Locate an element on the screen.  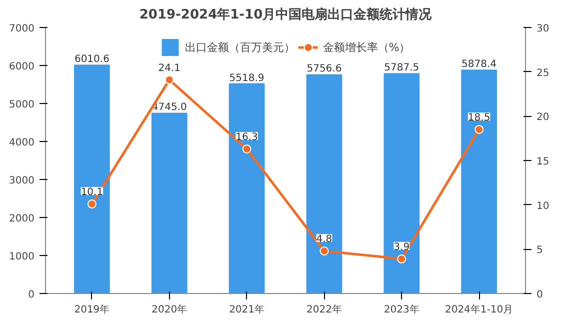
y-tick-label: 7000 is located at coordinates (22, 29).